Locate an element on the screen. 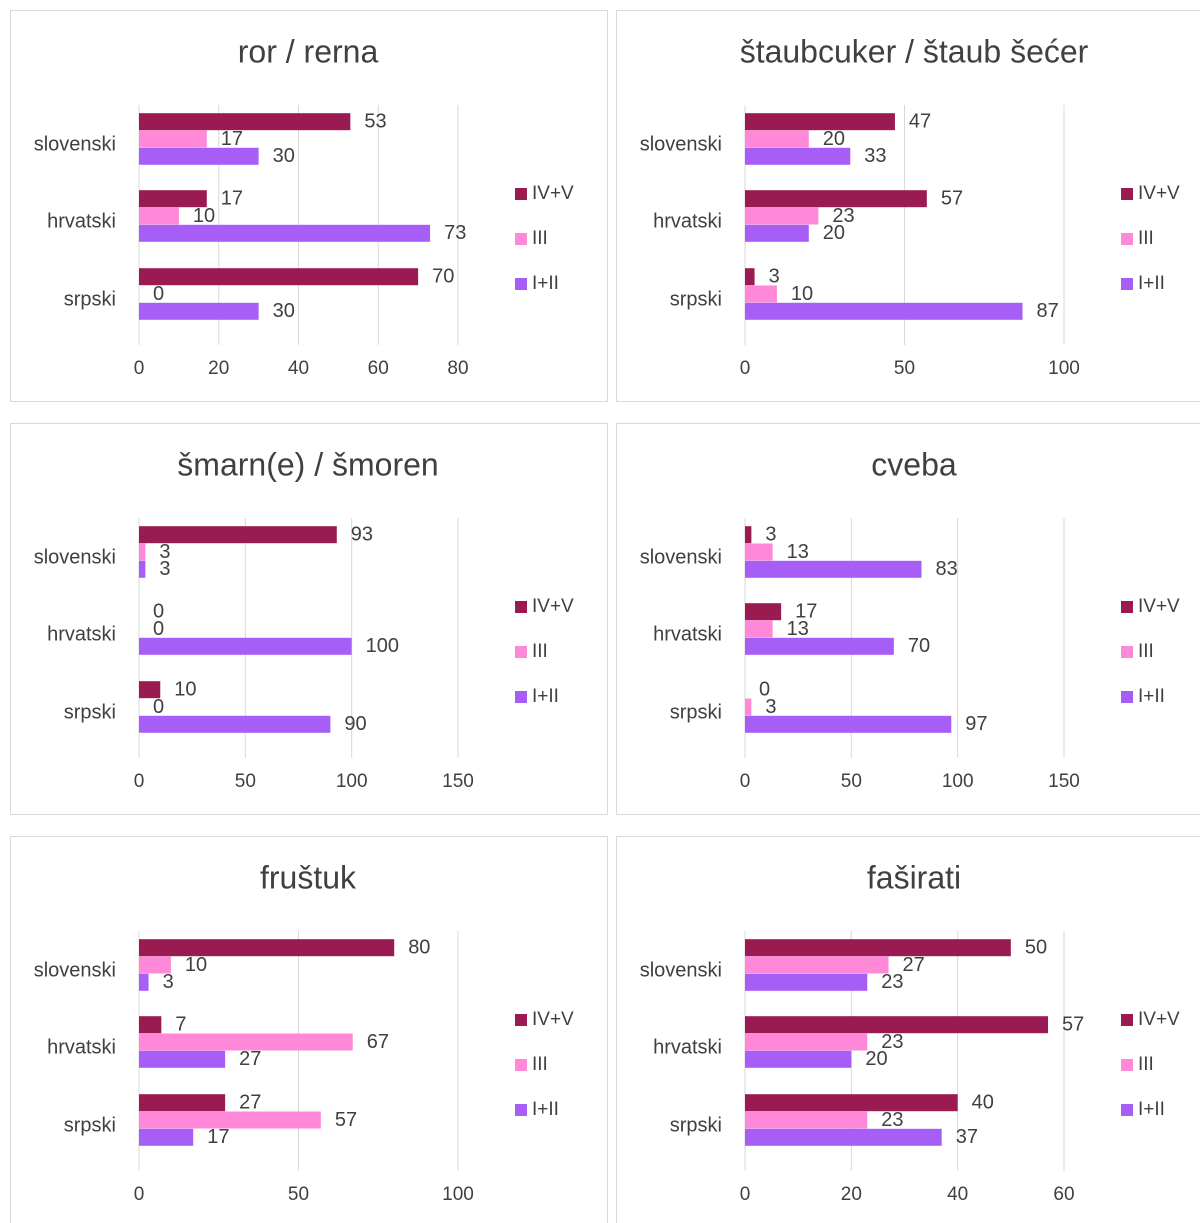  value-label: 37 is located at coordinates (967, 1137).